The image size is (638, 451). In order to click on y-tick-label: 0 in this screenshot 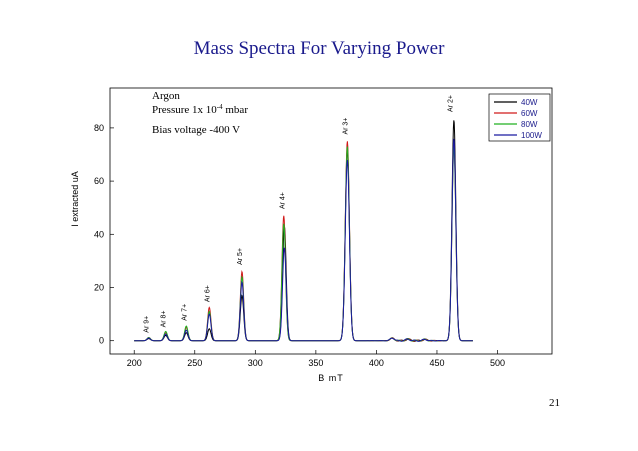, I will do `click(101, 341)`.